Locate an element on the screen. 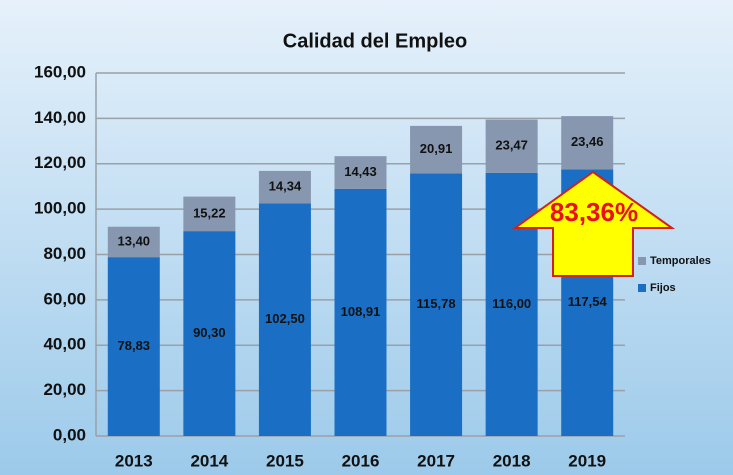 The width and height of the screenshot is (733, 475). data-label: 90,30 is located at coordinates (209, 332).